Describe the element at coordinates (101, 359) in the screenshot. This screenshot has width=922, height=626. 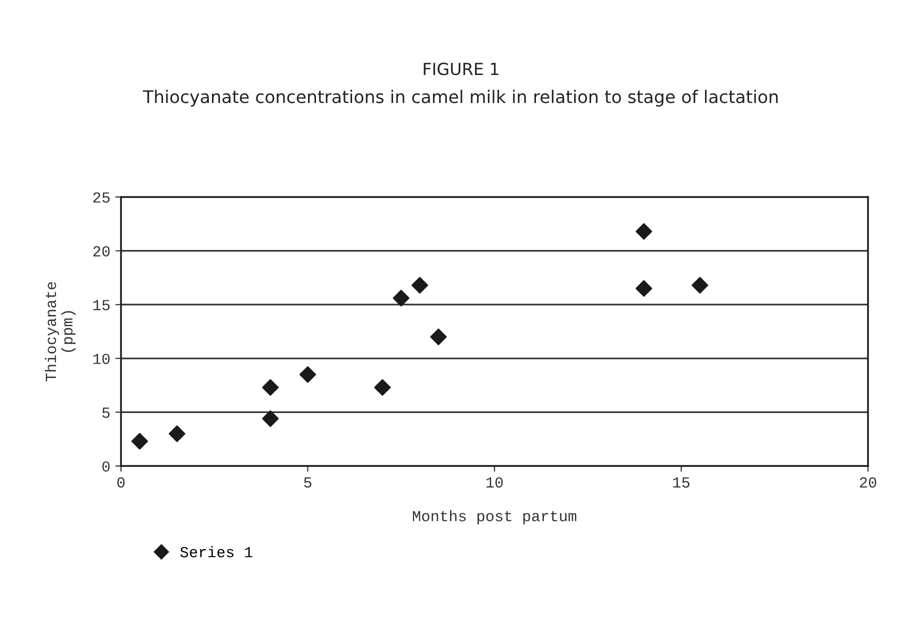
I see `y-tick-label: 10` at that location.